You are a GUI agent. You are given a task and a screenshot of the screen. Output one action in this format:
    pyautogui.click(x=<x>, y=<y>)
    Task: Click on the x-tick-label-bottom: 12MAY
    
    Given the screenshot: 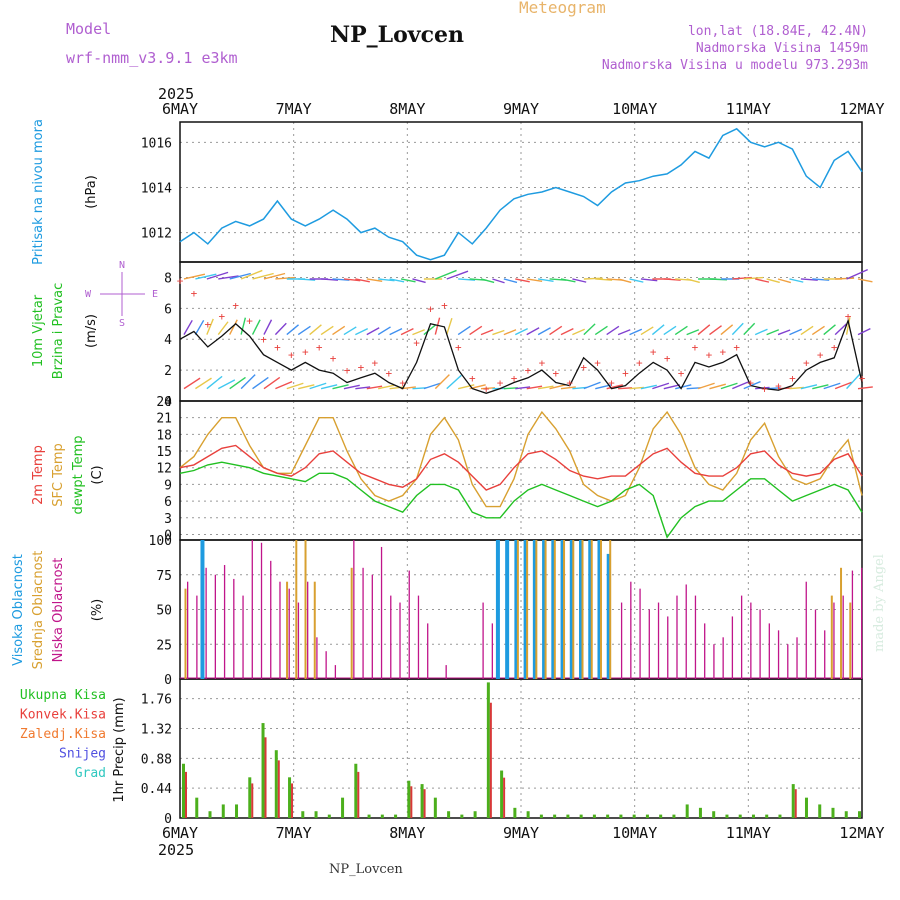 What is the action you would take?
    pyautogui.click(x=861, y=833)
    